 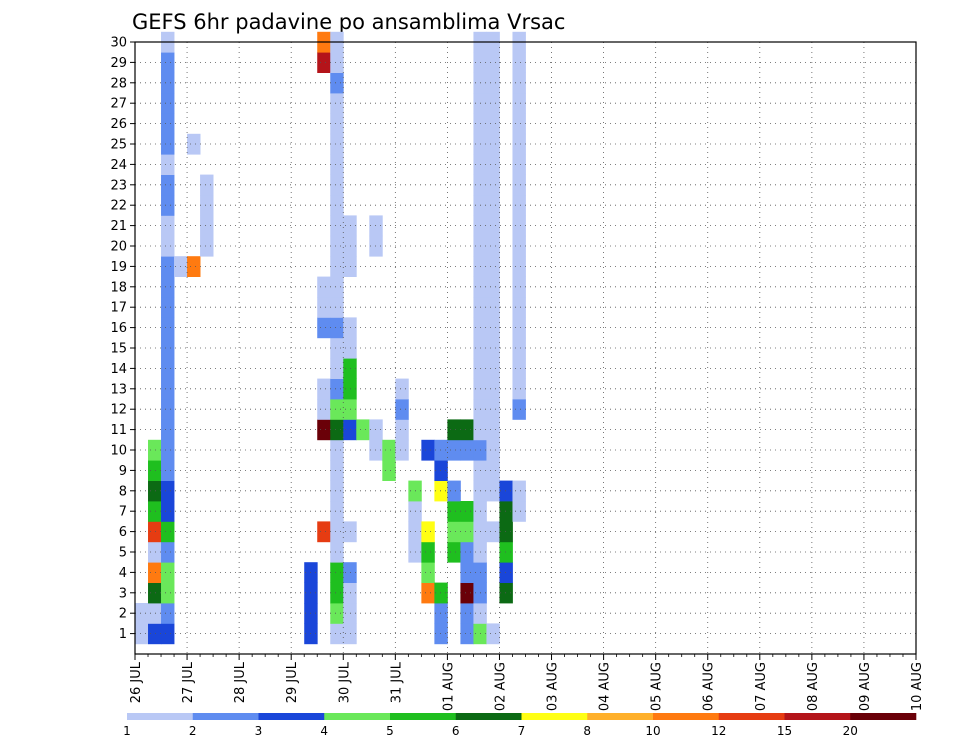 What do you see at coordinates (587, 731) in the screenshot?
I see `colorbar-label: 8` at bounding box center [587, 731].